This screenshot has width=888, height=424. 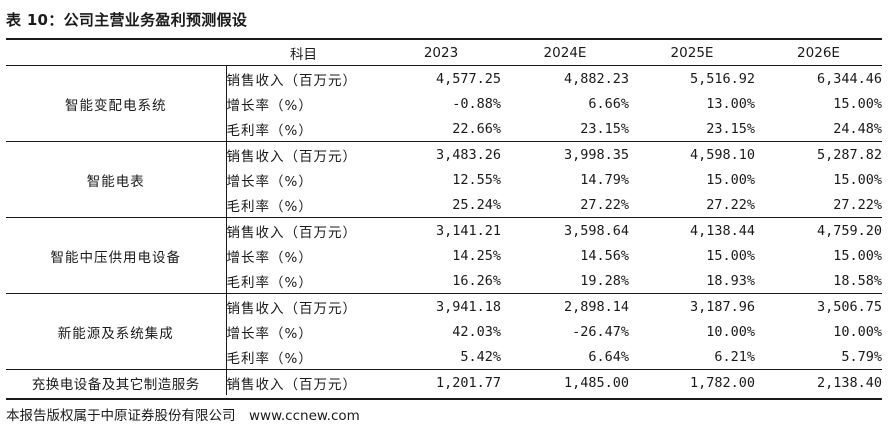 I want to click on value-cell: 1,485.00, so click(x=596, y=382).